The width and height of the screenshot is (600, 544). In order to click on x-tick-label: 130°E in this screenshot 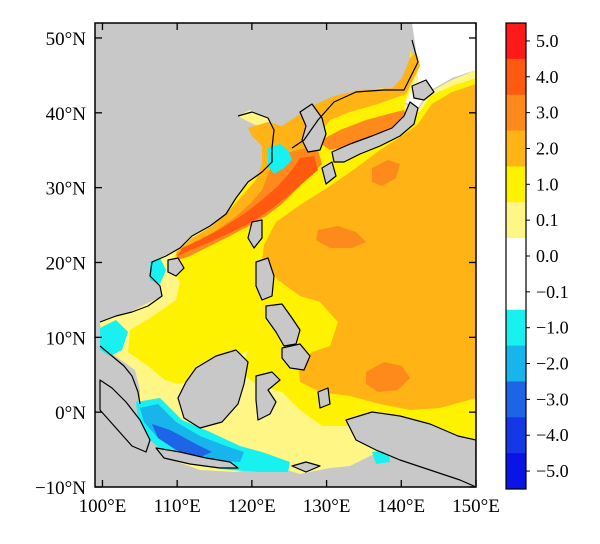, I will do `click(327, 506)`.